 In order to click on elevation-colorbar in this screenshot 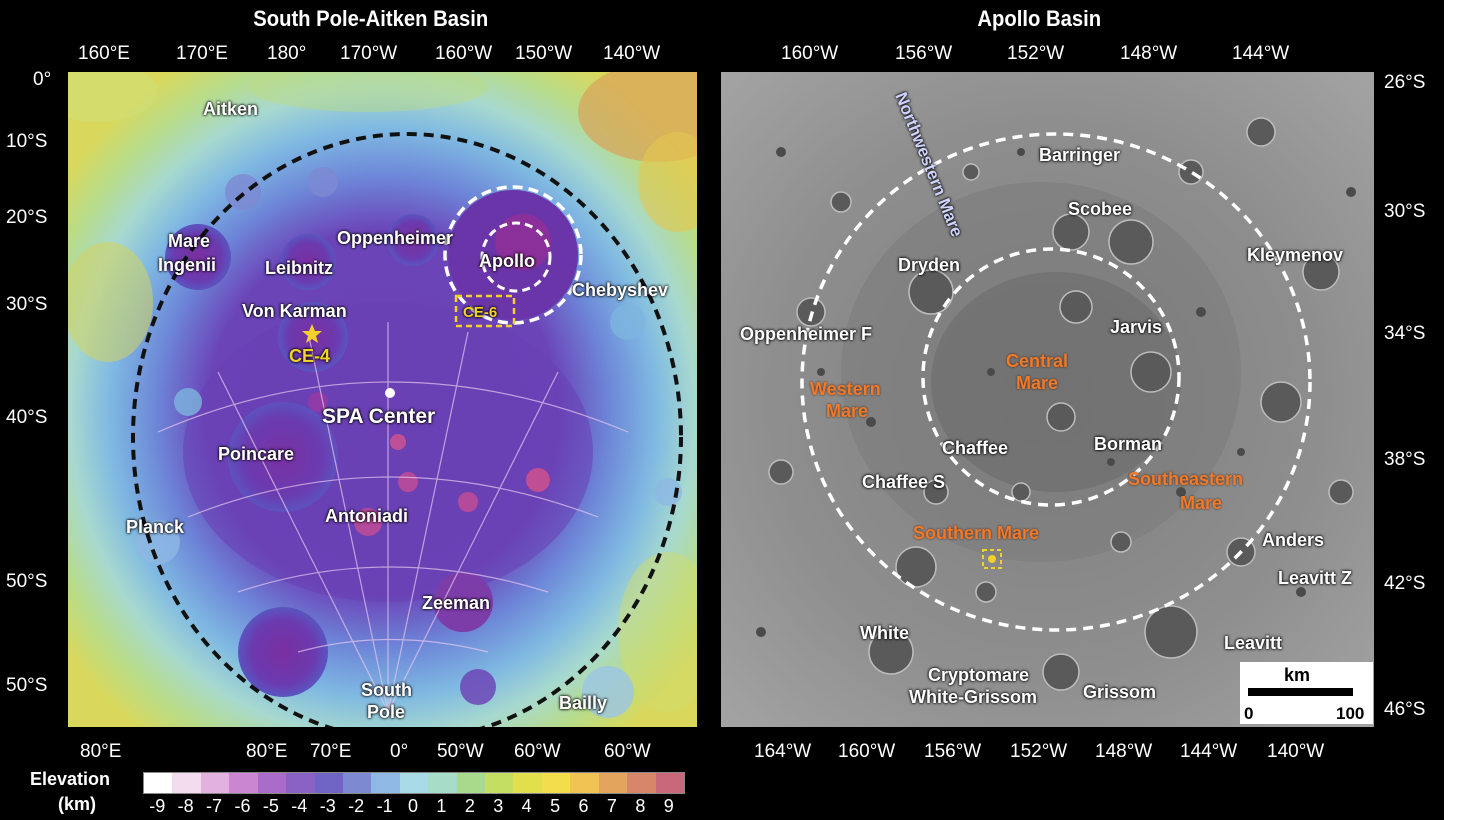, I will do `click(414, 783)`.